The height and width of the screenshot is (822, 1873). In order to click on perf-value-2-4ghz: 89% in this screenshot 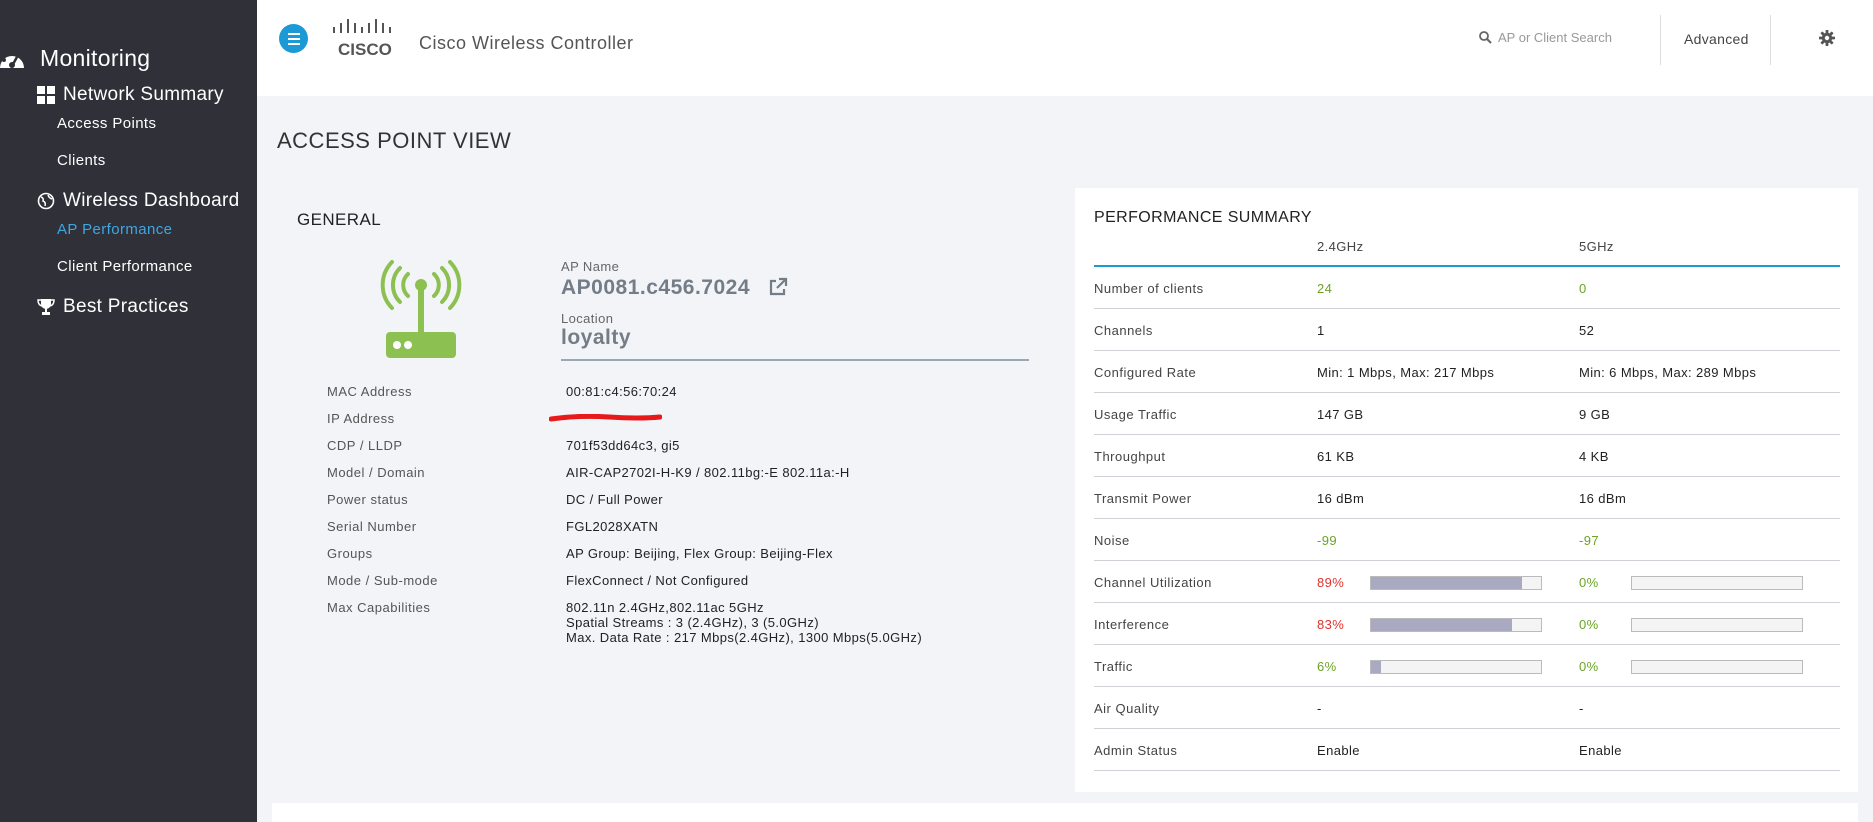, I will do `click(1331, 582)`.